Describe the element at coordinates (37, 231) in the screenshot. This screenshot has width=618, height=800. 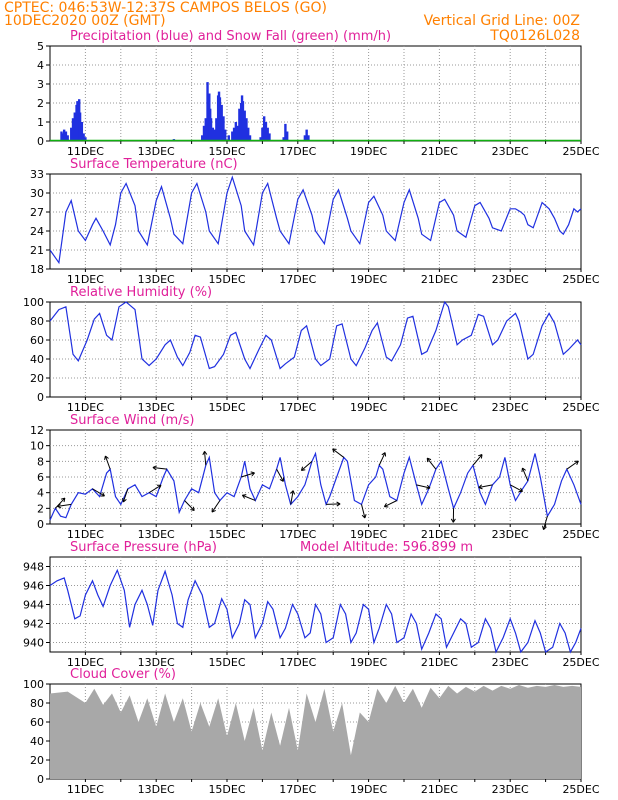
I see `y-tick-label: 24` at that location.